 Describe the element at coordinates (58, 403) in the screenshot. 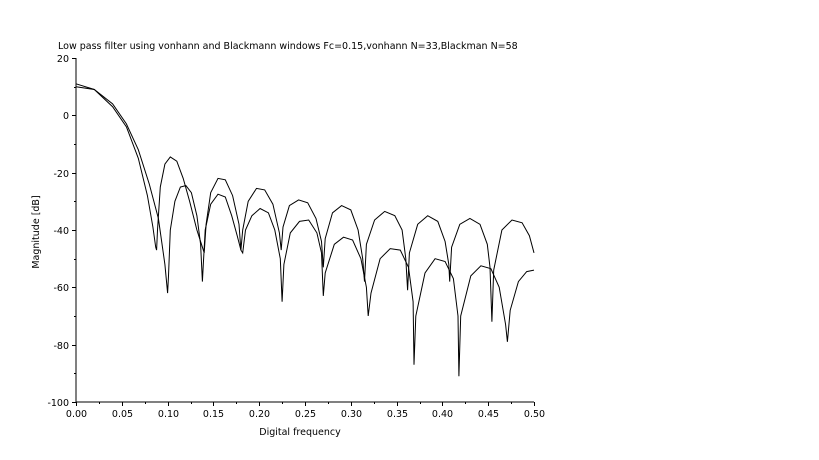

I see `y-tick-label: -100` at that location.